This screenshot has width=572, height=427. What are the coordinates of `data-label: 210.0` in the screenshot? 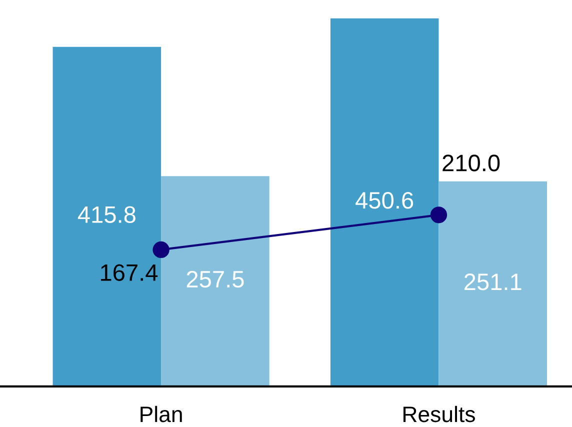 It's located at (471, 163).